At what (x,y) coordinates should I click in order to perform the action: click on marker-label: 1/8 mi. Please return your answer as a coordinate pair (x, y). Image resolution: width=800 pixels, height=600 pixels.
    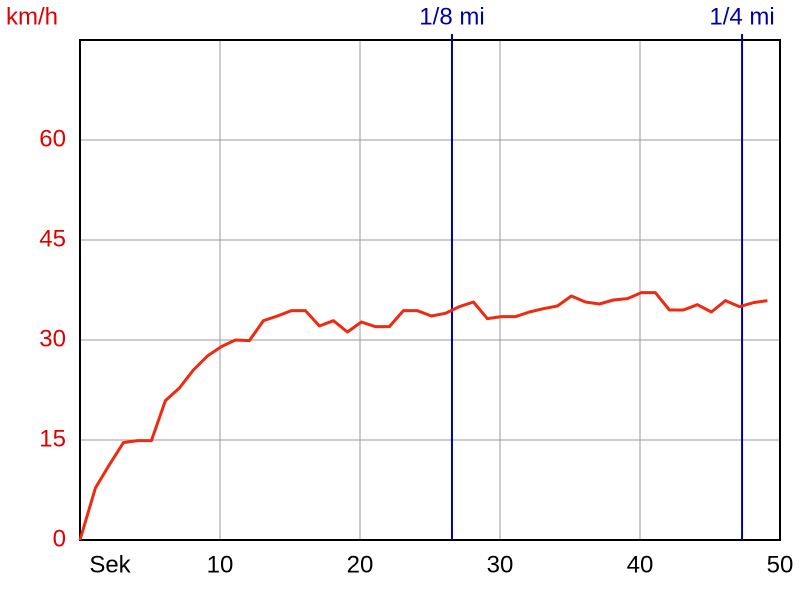
    Looking at the image, I should click on (451, 16).